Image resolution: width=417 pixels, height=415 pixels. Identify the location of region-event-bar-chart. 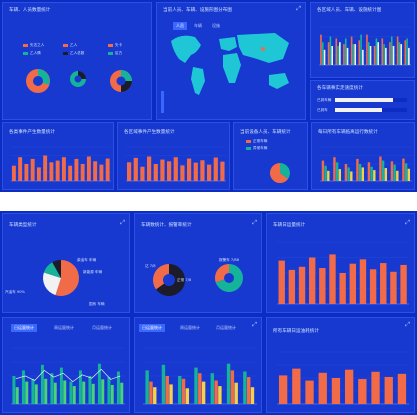
(176, 164).